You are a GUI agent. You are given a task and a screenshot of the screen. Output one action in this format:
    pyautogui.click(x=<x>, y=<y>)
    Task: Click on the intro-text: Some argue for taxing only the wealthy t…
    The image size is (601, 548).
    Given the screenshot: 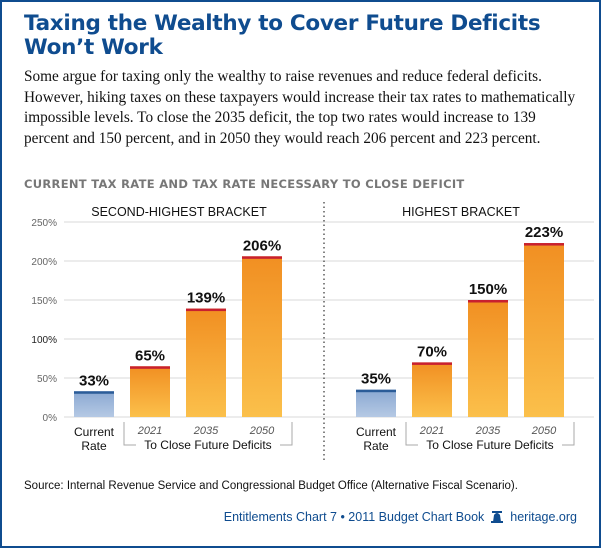 What is the action you would take?
    pyautogui.click(x=300, y=107)
    